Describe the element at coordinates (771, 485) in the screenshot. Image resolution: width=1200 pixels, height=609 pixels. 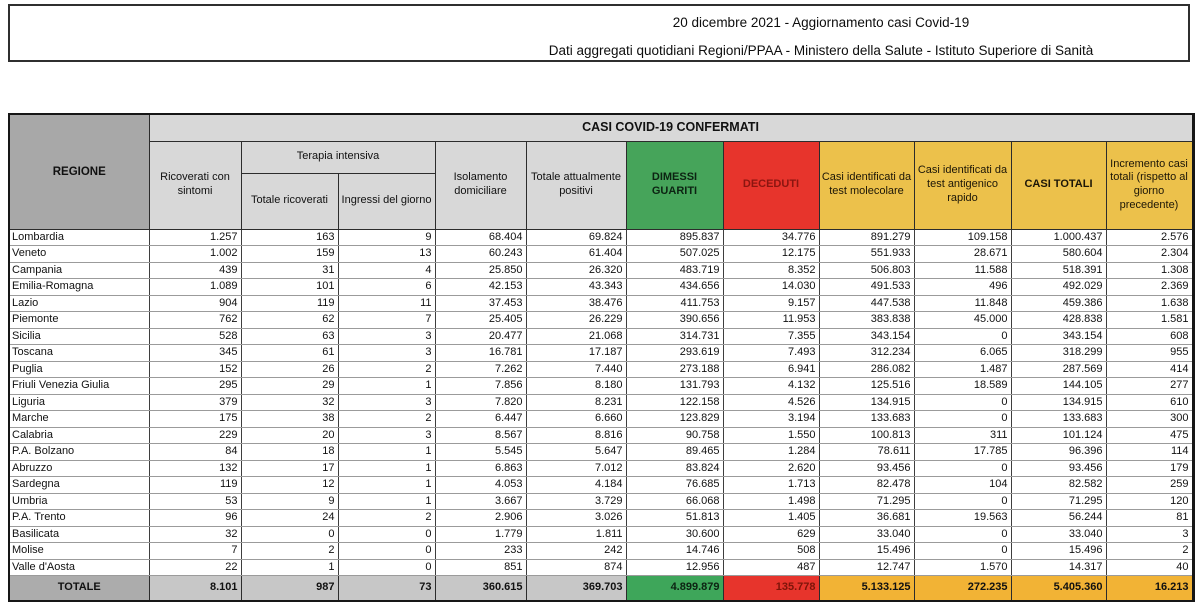
I see `value-cell: 1.713` at that location.